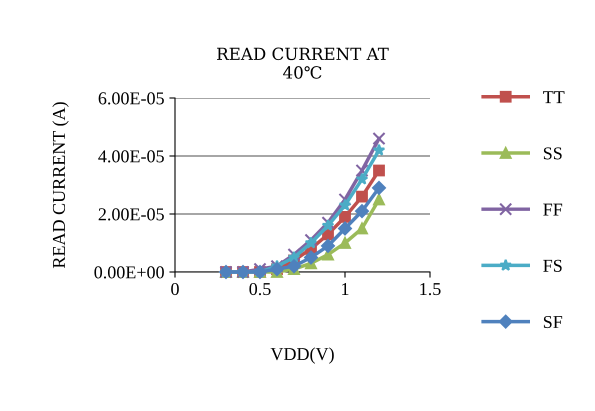  Describe the element at coordinates (553, 322) in the screenshot. I see `legend-label: SF` at that location.